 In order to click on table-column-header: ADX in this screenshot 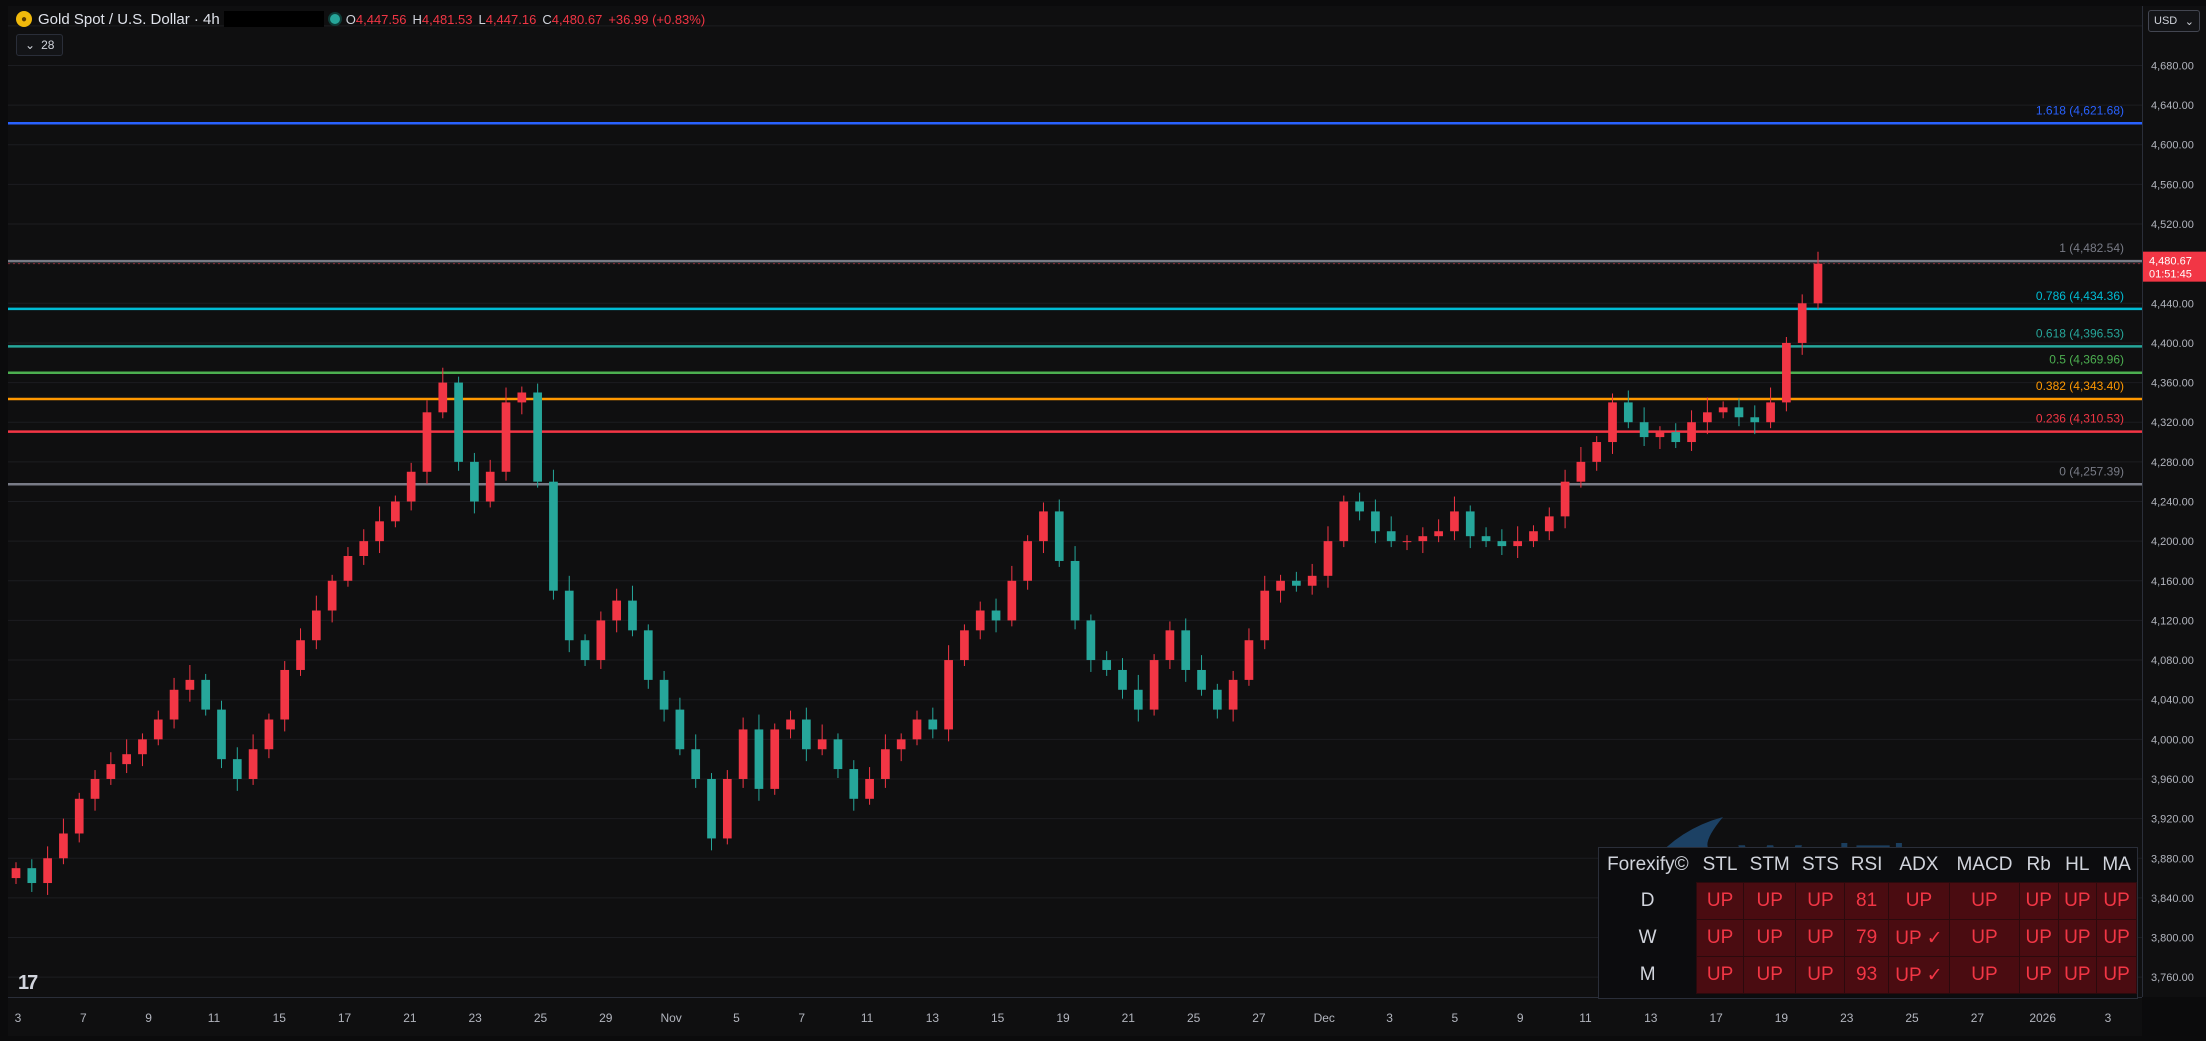, I will do `click(1919, 864)`.